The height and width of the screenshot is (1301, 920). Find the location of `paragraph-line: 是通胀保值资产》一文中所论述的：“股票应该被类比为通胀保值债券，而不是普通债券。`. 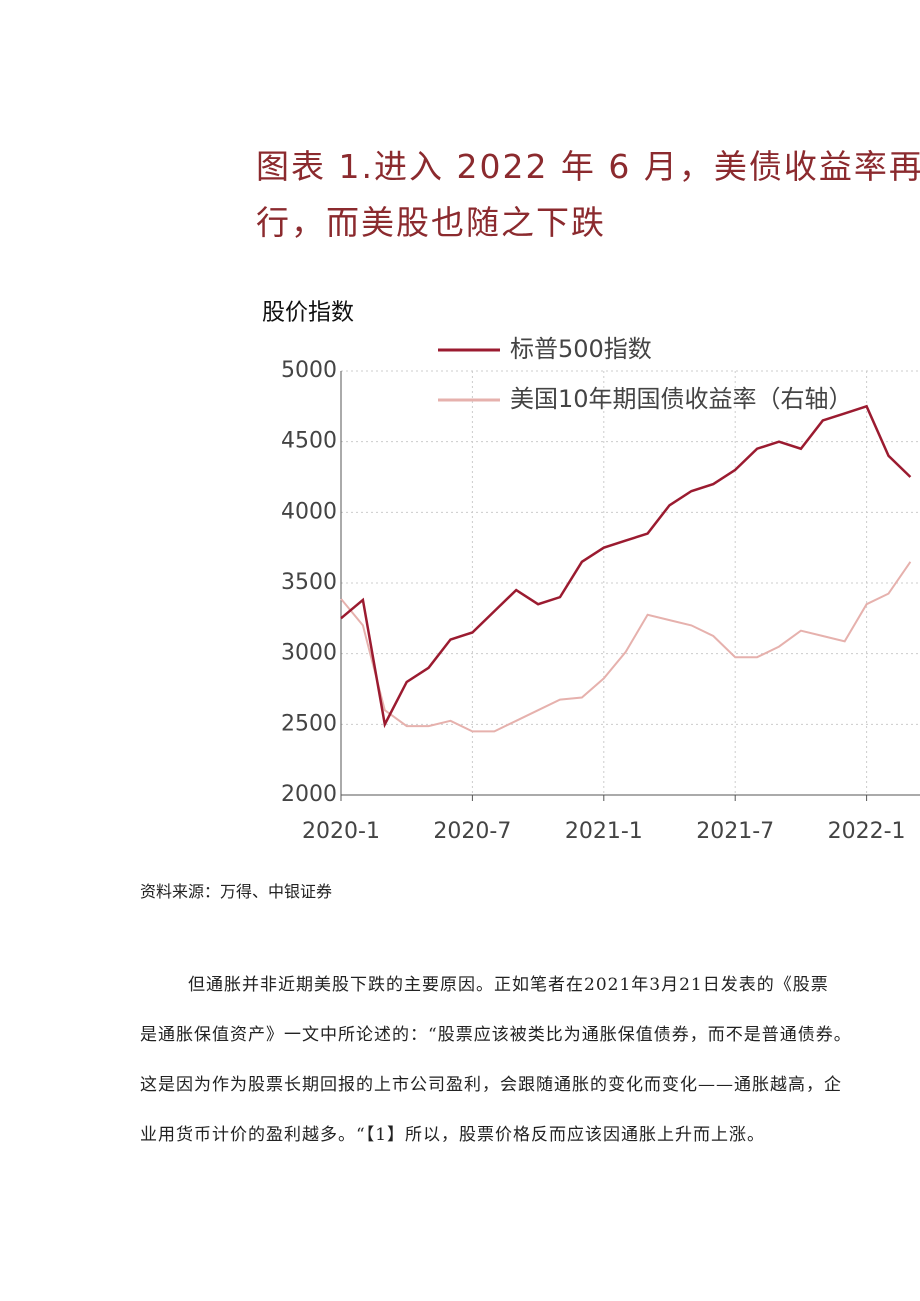

paragraph-line: 是通胀保值资产》一文中所论述的：“股票应该被类比为通胀保值债券，而不是普通债券。 is located at coordinates (496, 1035).